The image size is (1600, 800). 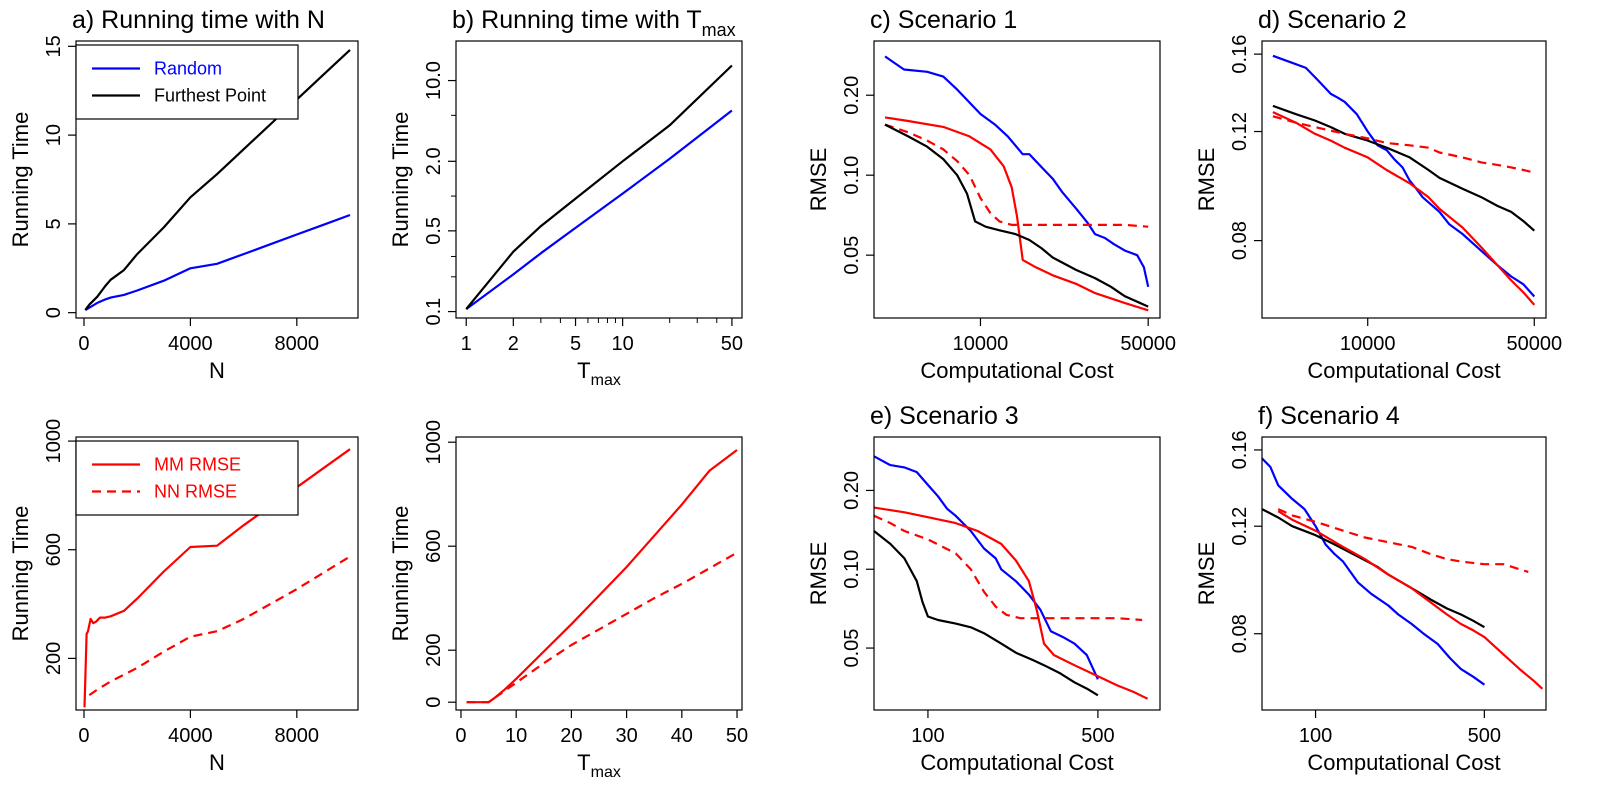 I want to click on y-tick-label: 0.5, so click(x=434, y=231).